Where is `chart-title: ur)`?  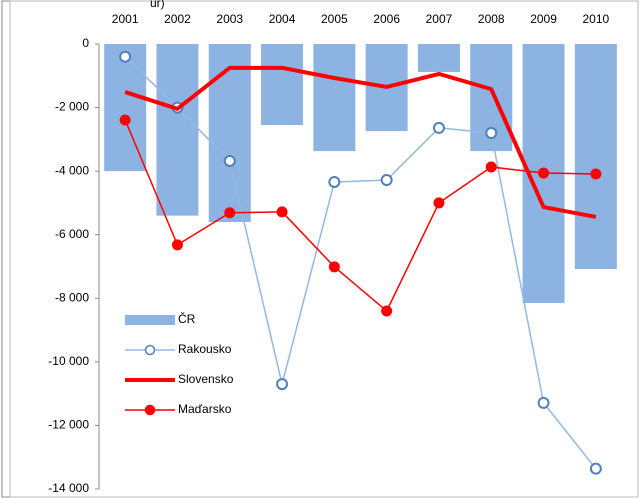 chart-title: ur) is located at coordinates (157, 5).